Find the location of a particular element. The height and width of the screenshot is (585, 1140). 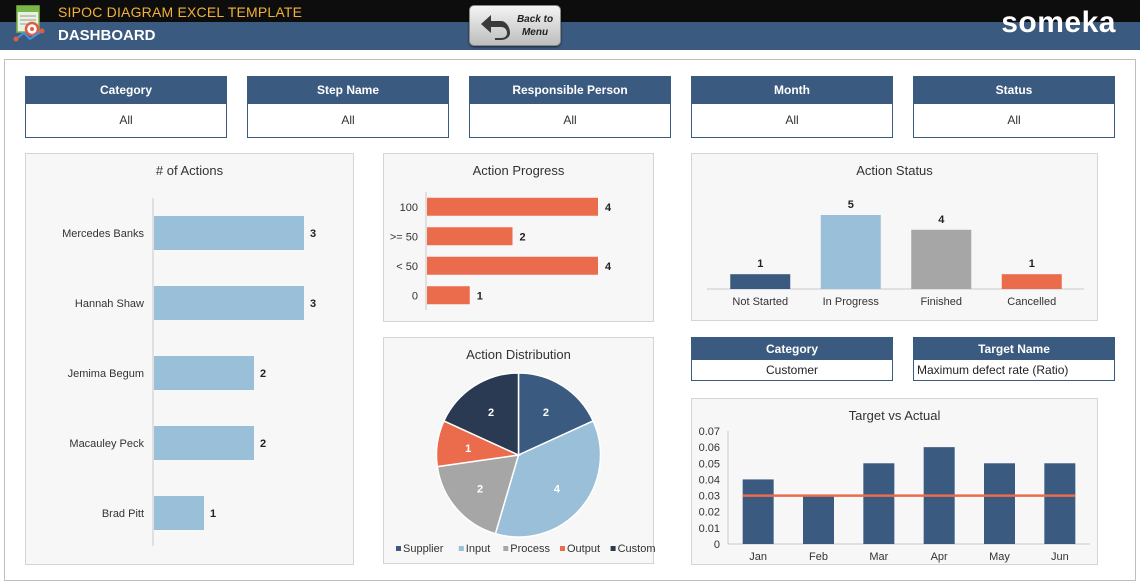

info-category: Category Customer is located at coordinates (792, 359).